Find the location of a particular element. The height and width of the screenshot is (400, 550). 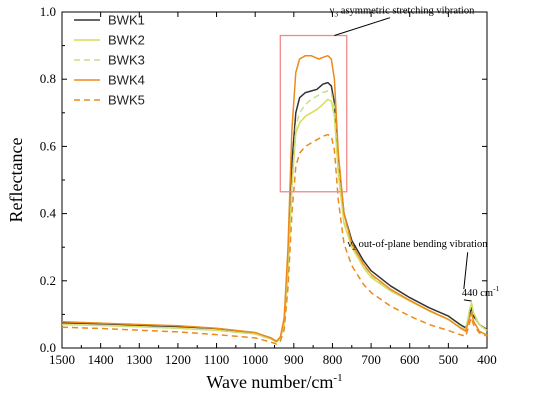

x-tick-label: 900 is located at coordinates (294, 359).